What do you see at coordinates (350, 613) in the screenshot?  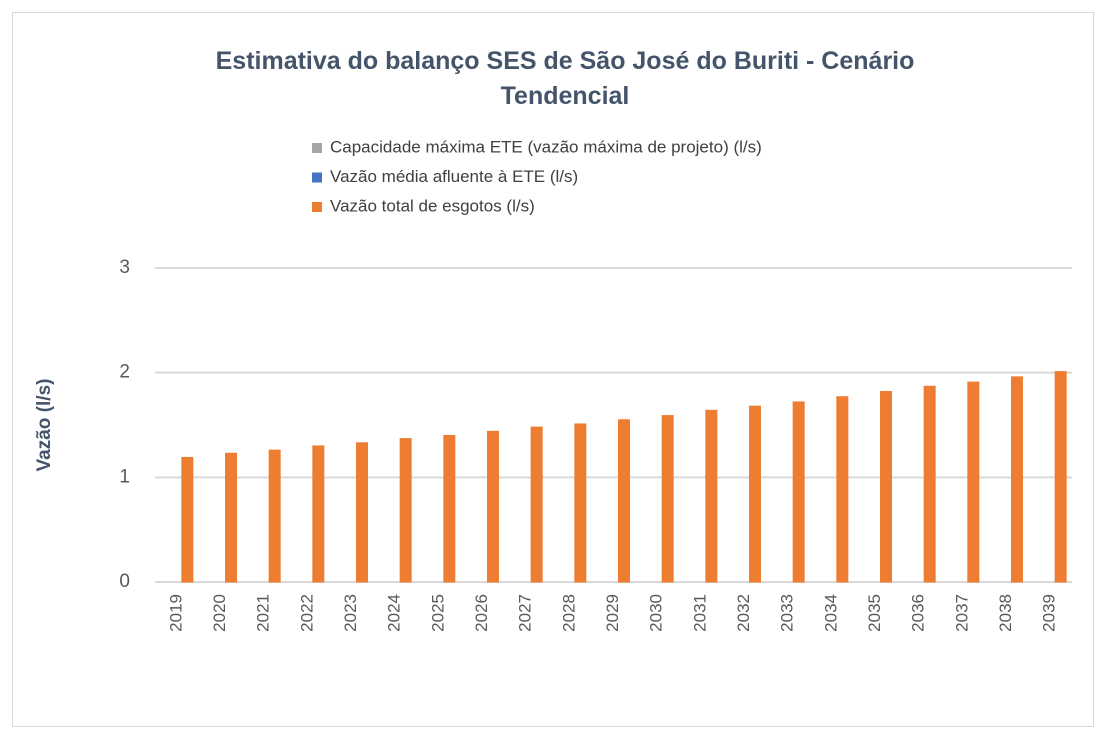 I see `x-tick-label: 2023` at bounding box center [350, 613].